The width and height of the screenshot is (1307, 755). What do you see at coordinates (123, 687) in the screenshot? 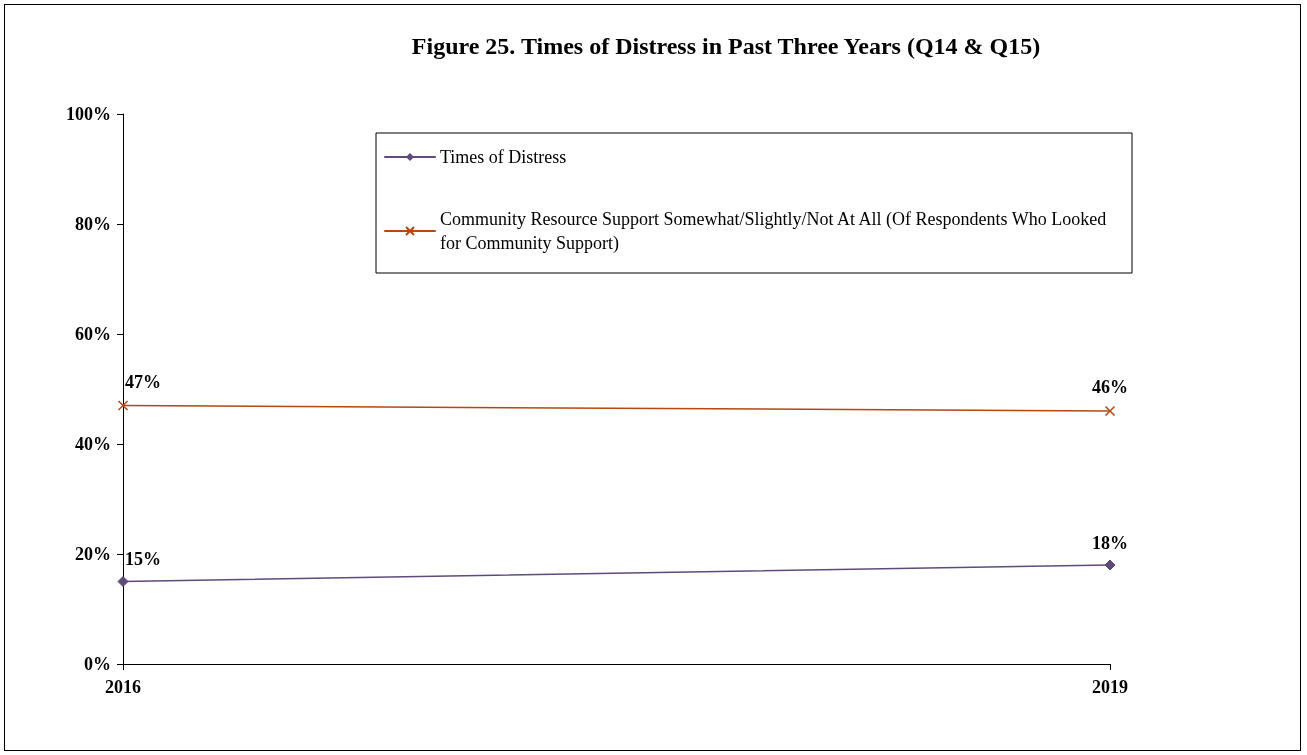
I see `x-tick-label: 2016` at bounding box center [123, 687].